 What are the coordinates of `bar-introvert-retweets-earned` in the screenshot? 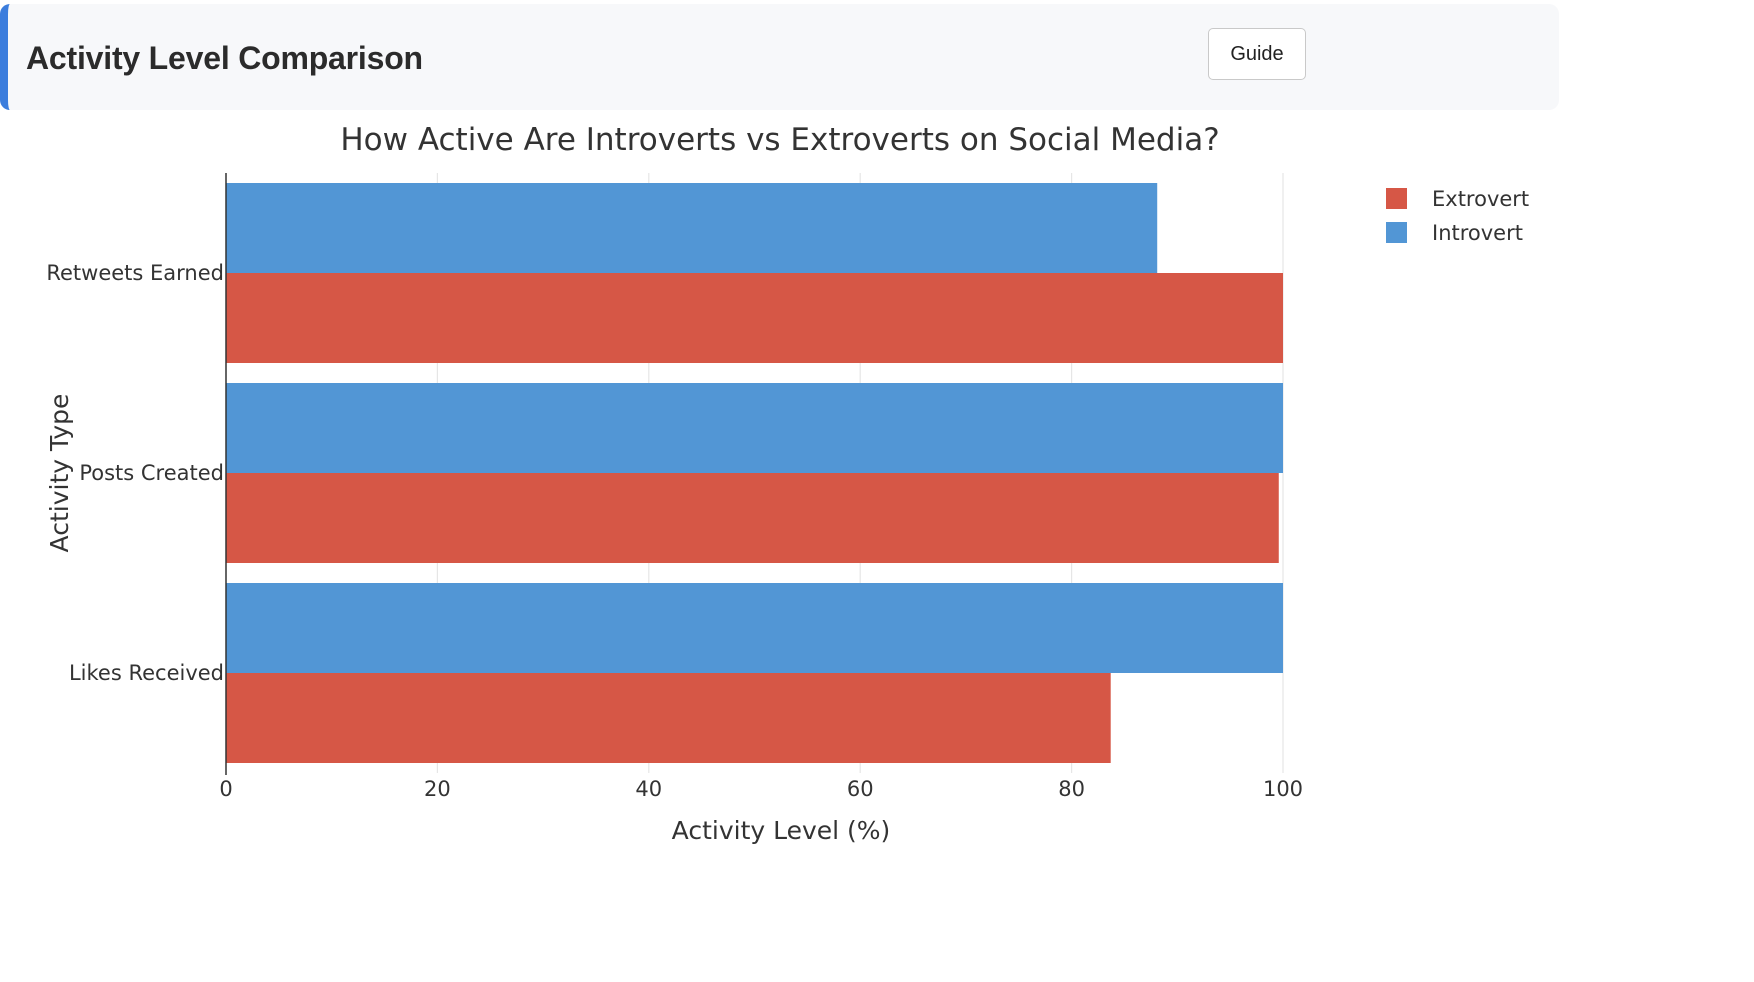 It's located at (692, 228).